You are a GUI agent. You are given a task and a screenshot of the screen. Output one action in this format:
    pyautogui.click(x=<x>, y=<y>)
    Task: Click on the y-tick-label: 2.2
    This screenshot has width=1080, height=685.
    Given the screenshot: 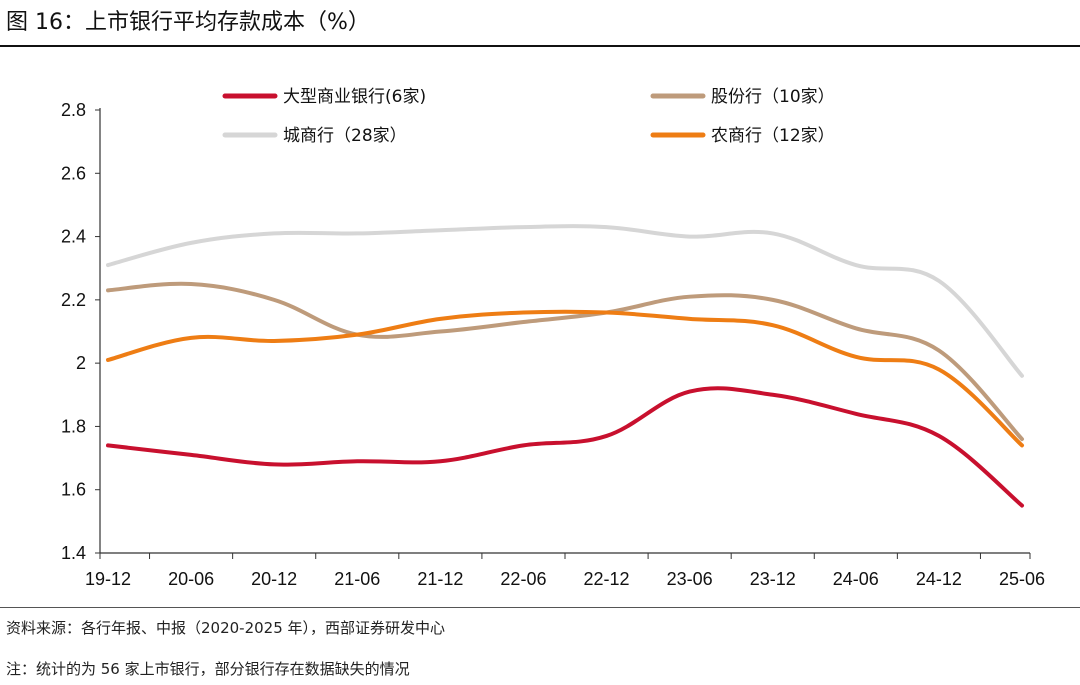 What is the action you would take?
    pyautogui.click(x=73, y=300)
    